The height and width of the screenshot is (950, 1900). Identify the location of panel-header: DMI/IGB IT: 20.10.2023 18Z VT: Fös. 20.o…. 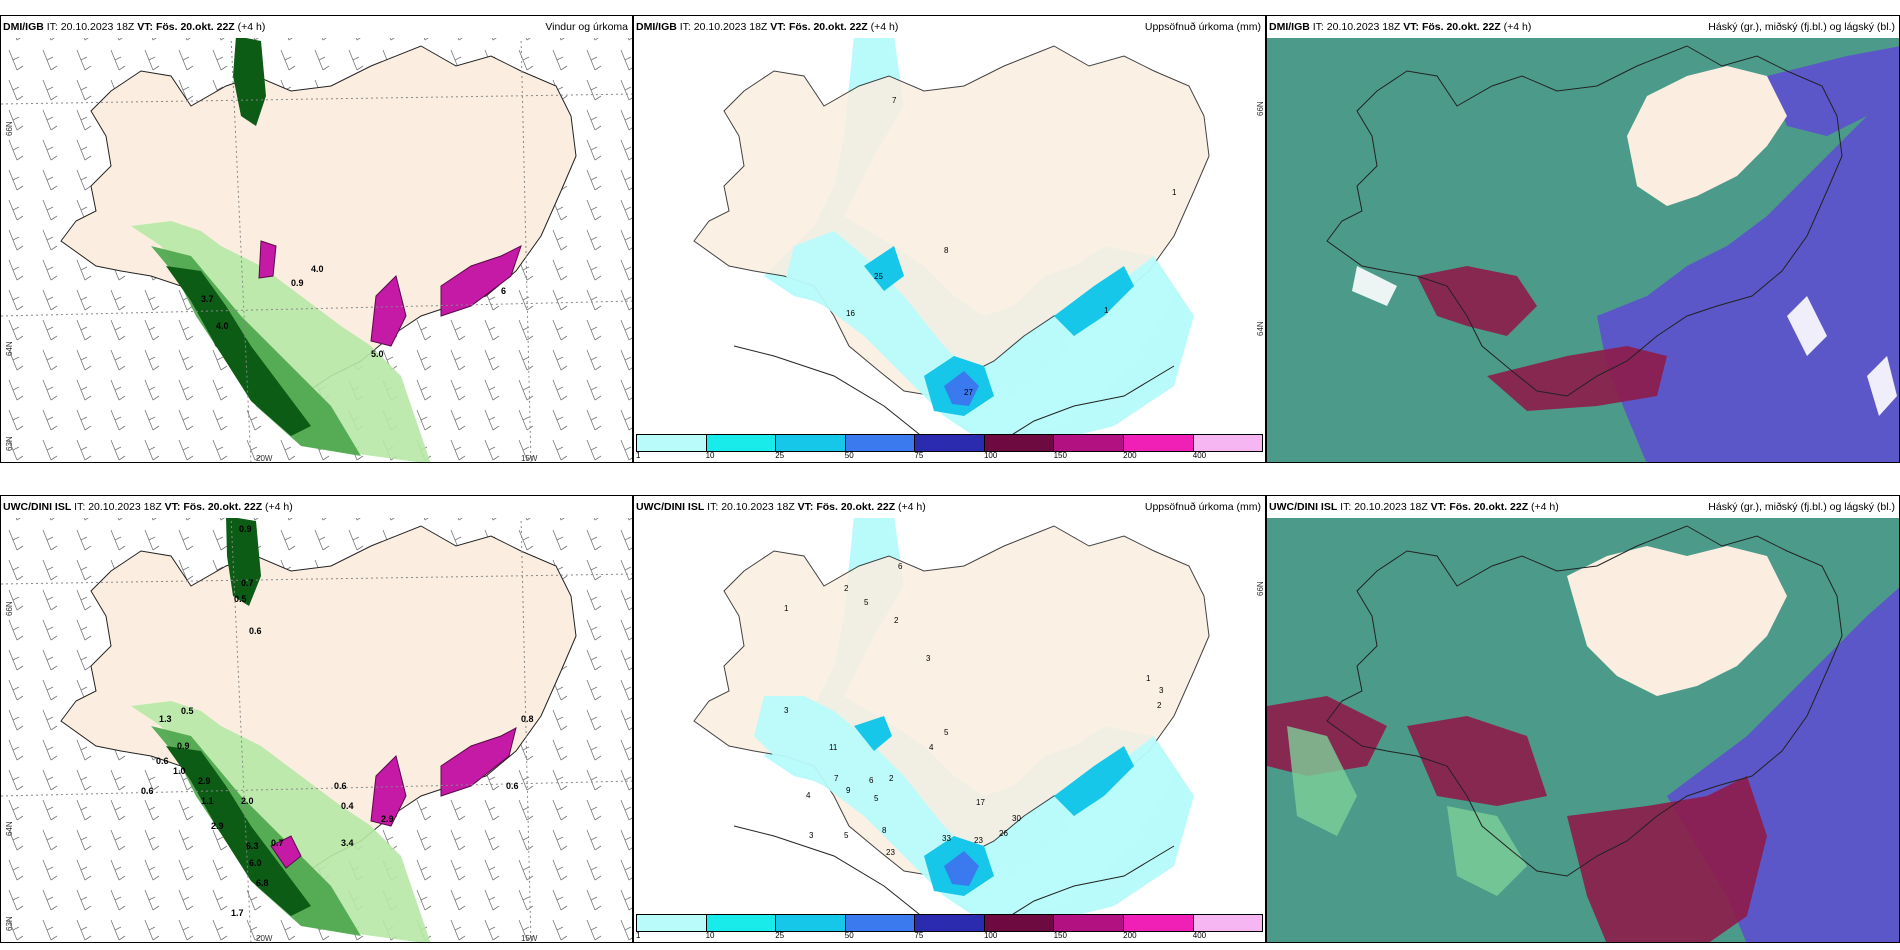
(316, 27).